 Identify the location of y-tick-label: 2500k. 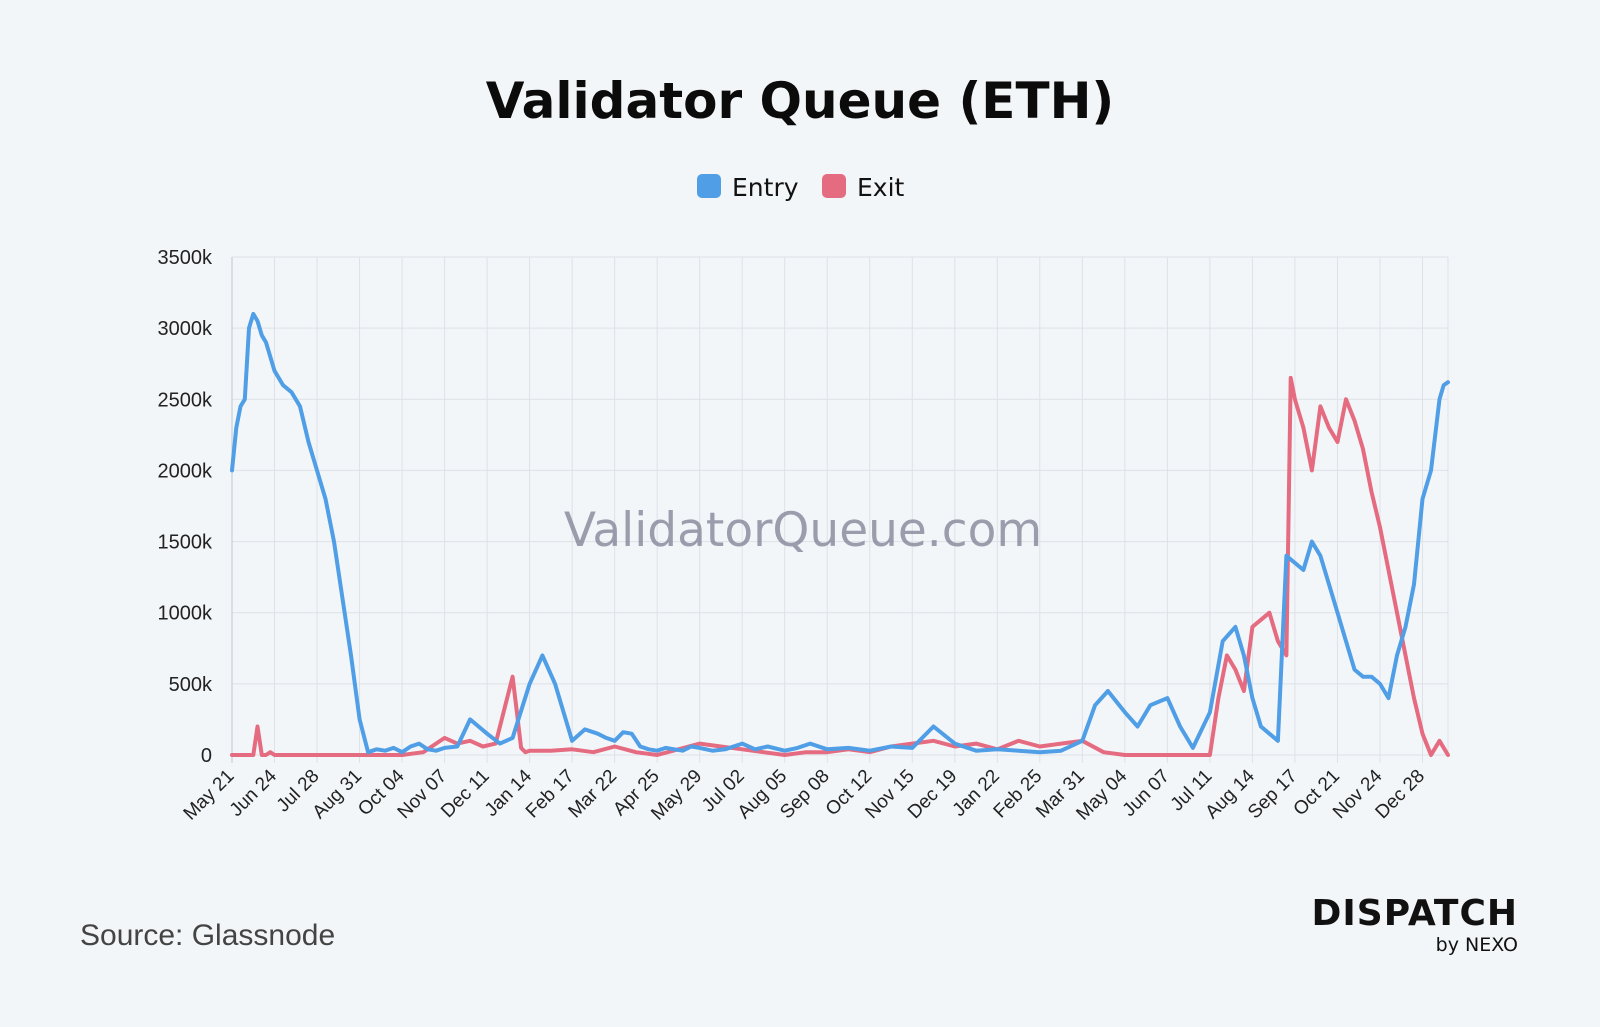
(185, 400).